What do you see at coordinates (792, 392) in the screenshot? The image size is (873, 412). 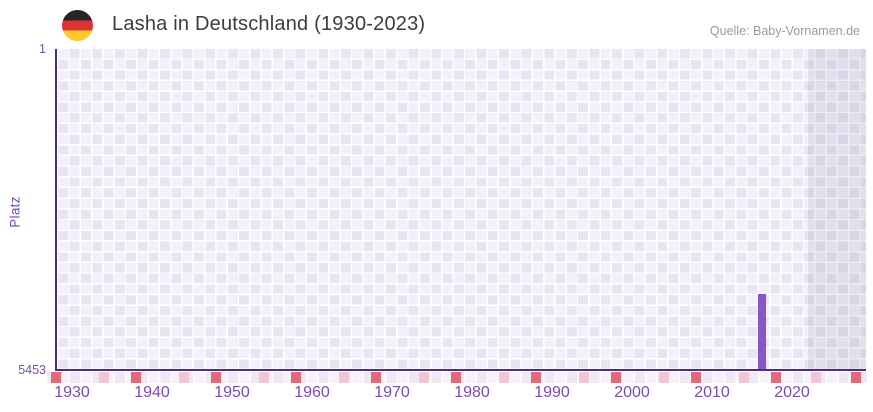 I see `x-tick-label: 2020` at bounding box center [792, 392].